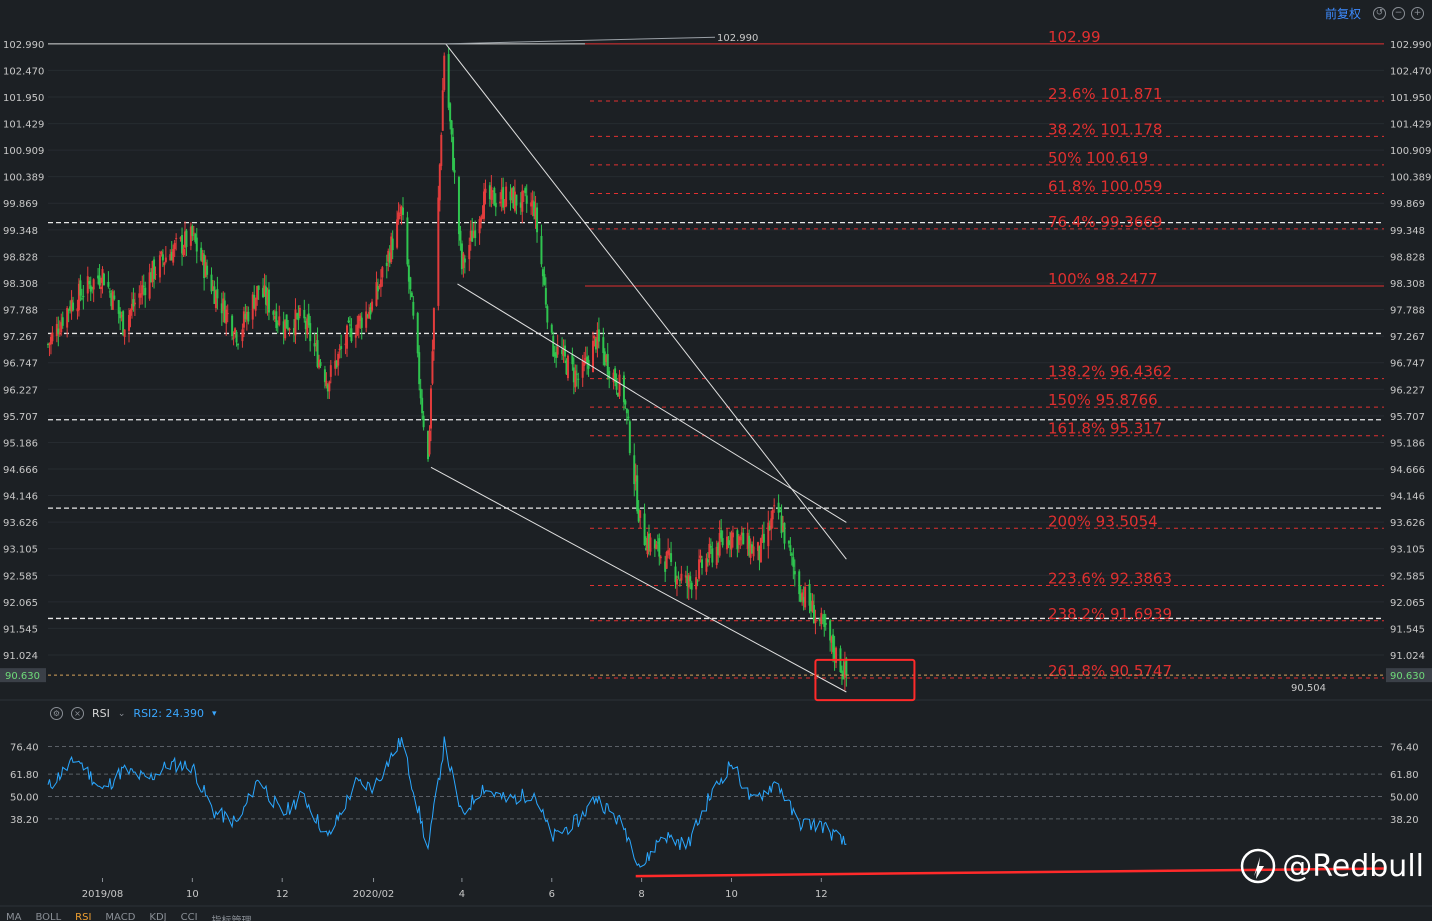  Describe the element at coordinates (1407, 470) in the screenshot. I see `y-tick-right: 94.666` at that location.